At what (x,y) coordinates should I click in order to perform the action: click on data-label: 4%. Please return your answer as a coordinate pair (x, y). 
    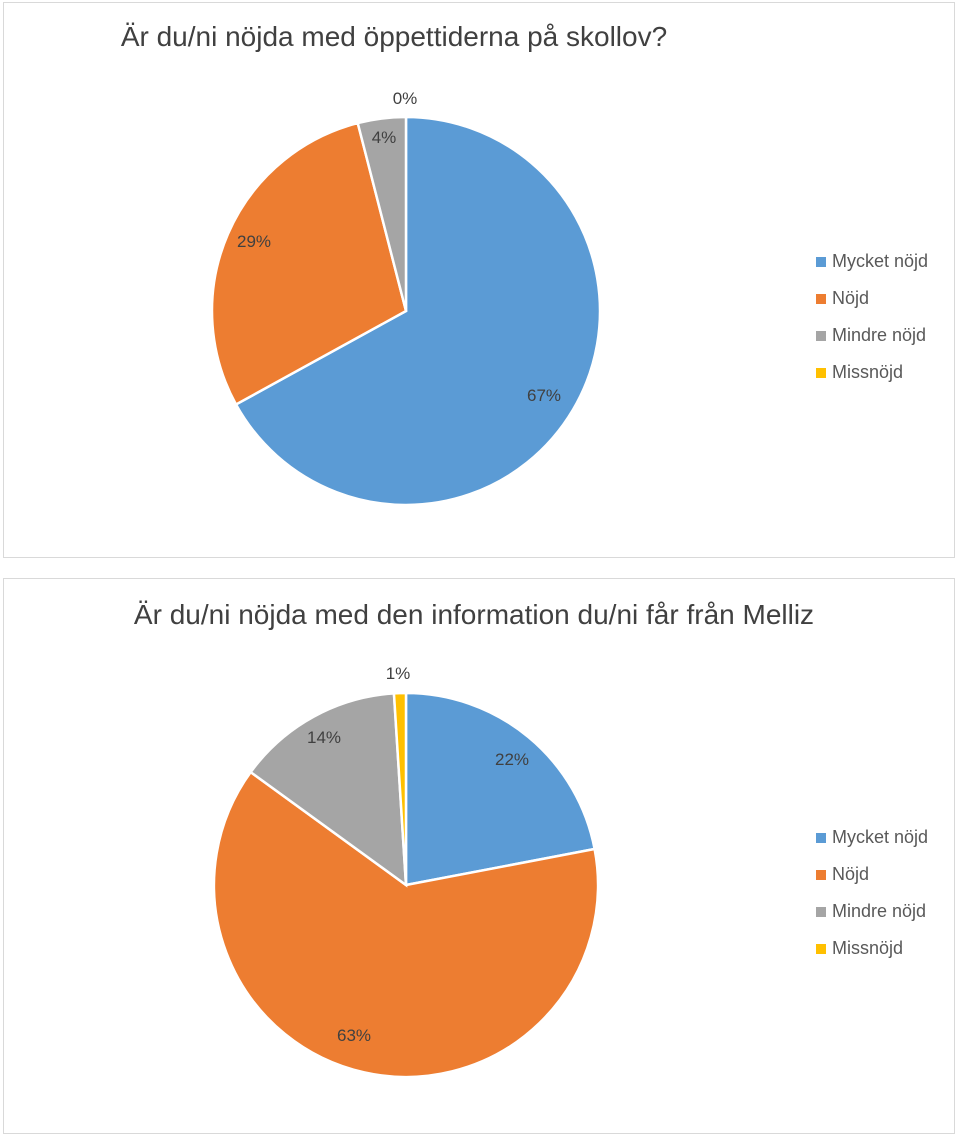
    Looking at the image, I should click on (384, 137).